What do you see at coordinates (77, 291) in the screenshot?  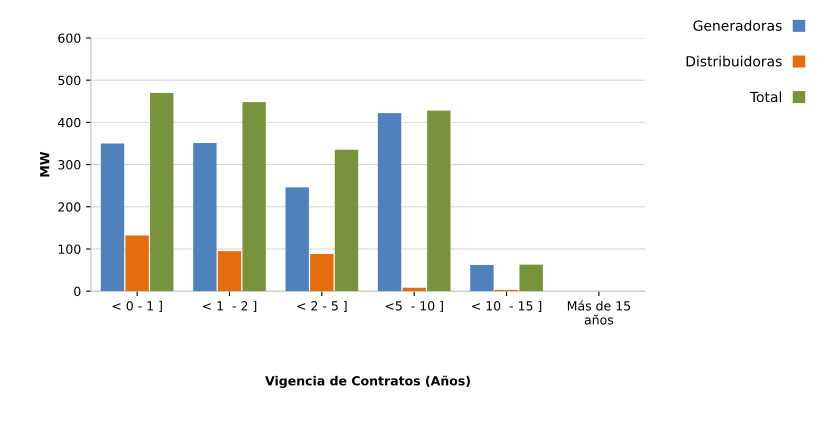 I see `y-tick-label: 0` at bounding box center [77, 291].